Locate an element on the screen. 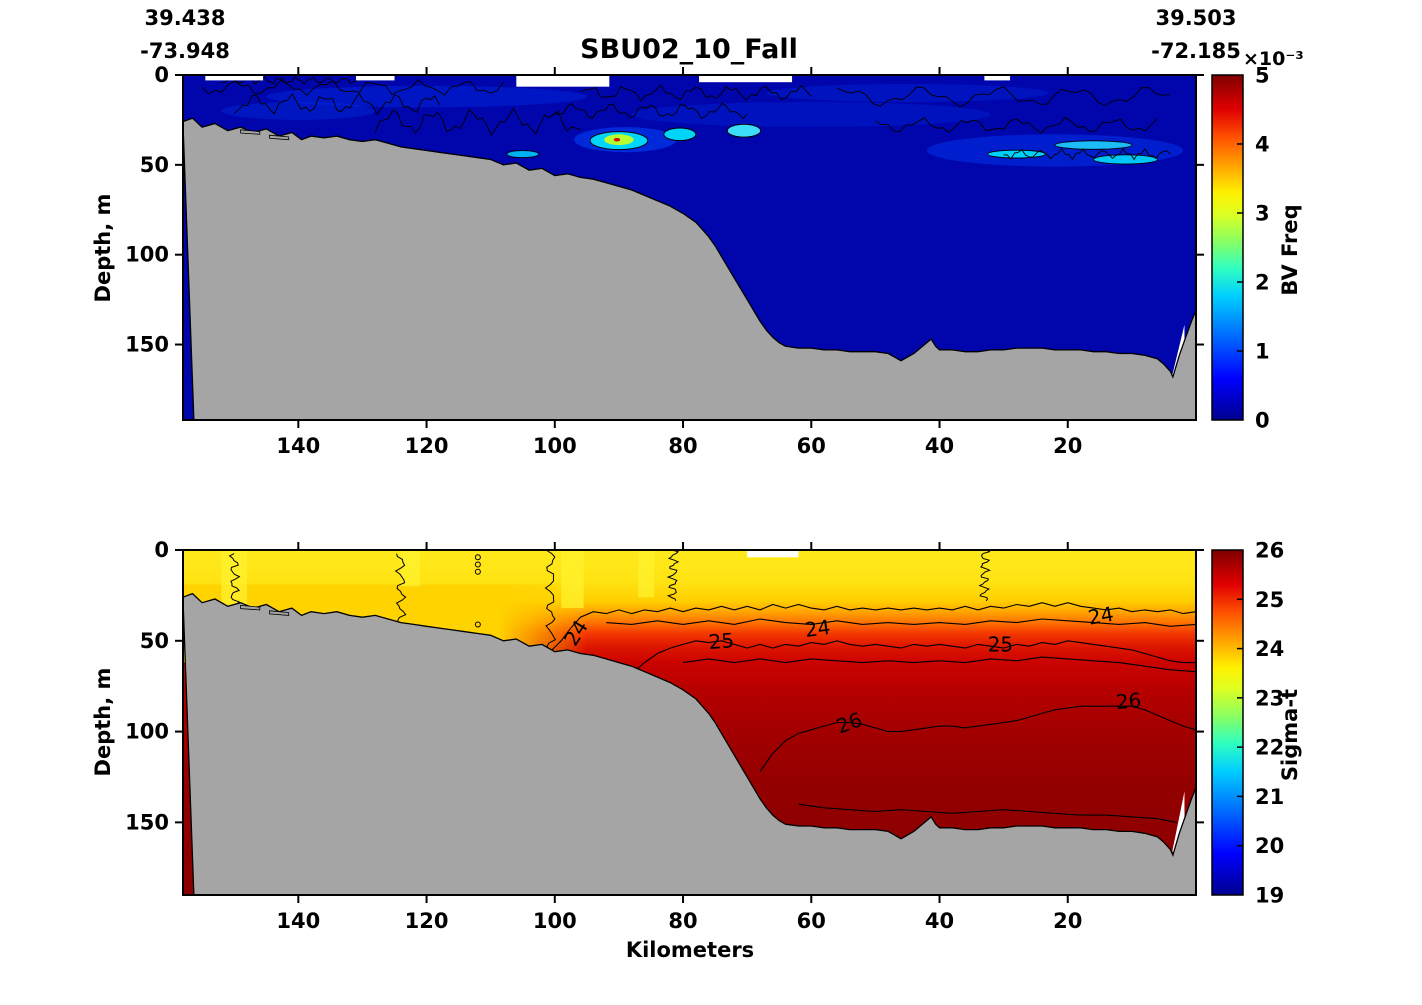 Image resolution: width=1422 pixels, height=1005 pixels. colorbar-top: 0 1 2 3 4 5 is located at coordinates (1240, 248).